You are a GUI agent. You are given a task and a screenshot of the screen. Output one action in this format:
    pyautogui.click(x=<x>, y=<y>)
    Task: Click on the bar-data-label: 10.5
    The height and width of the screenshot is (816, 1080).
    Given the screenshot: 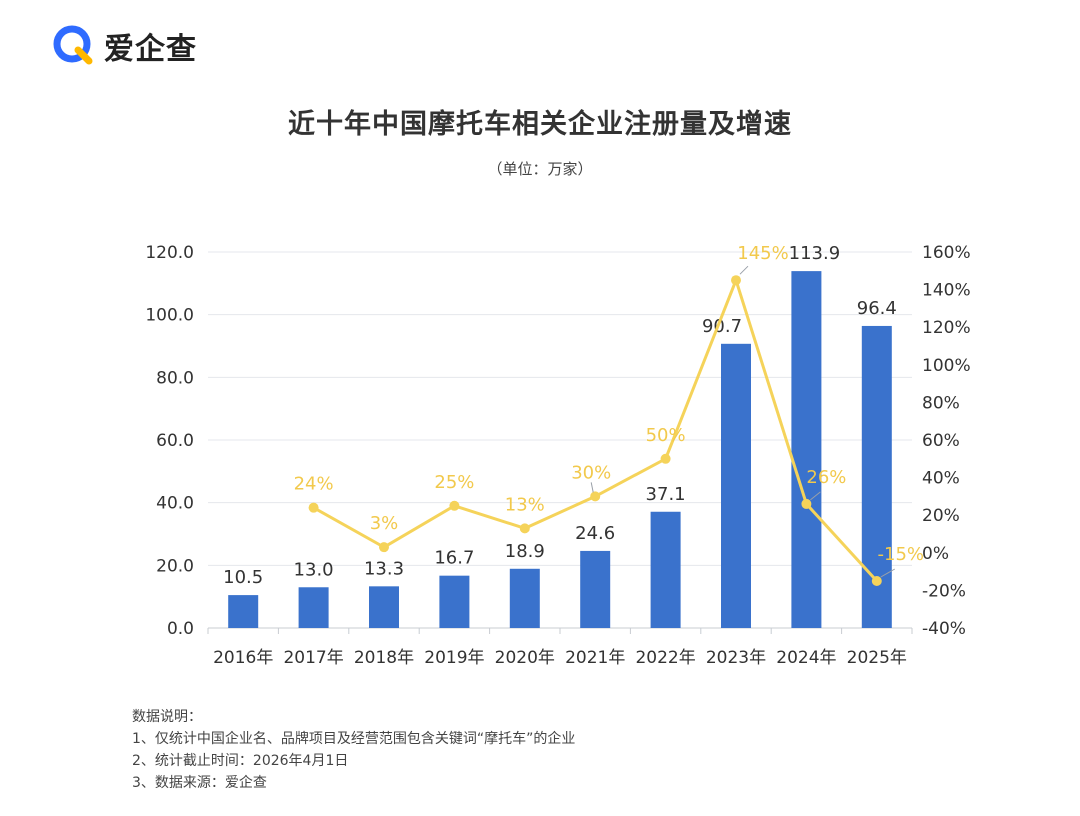 What is the action you would take?
    pyautogui.click(x=243, y=577)
    